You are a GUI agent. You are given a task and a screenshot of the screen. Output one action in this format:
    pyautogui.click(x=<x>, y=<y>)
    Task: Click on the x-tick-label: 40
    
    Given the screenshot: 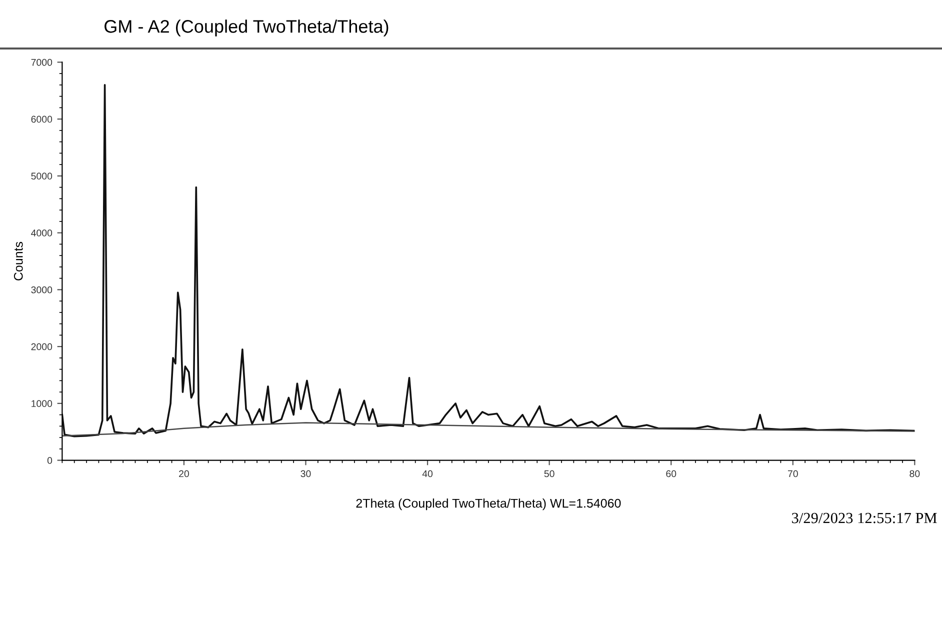 What is the action you would take?
    pyautogui.click(x=427, y=474)
    